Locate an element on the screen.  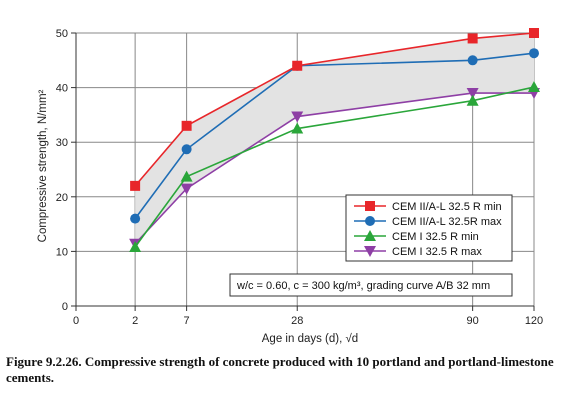
y-tick-label: 20 is located at coordinates (62, 198).